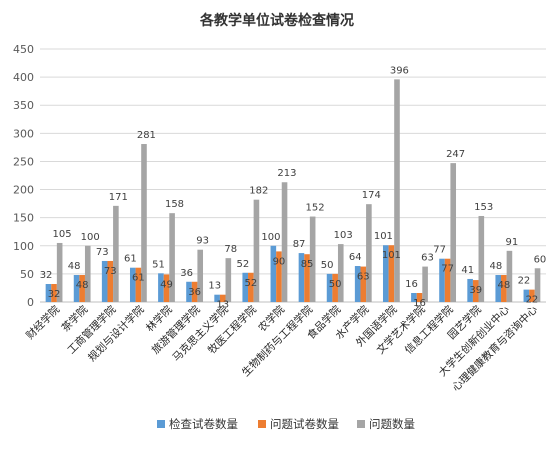 The height and width of the screenshot is (449, 555). What do you see at coordinates (439, 250) in the screenshot?
I see `data-label: 77` at bounding box center [439, 250].